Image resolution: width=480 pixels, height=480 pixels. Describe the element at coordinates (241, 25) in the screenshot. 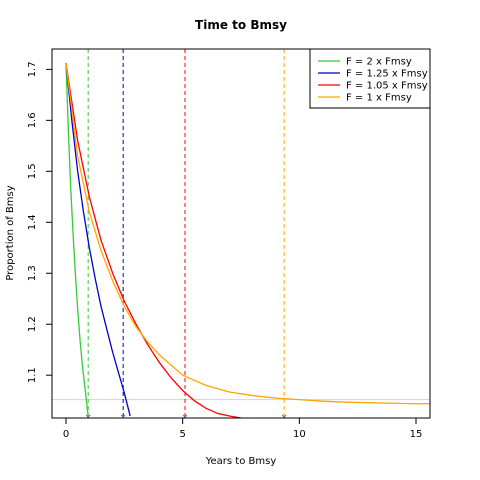

I see `chart-title: Time to Bmsy` at that location.